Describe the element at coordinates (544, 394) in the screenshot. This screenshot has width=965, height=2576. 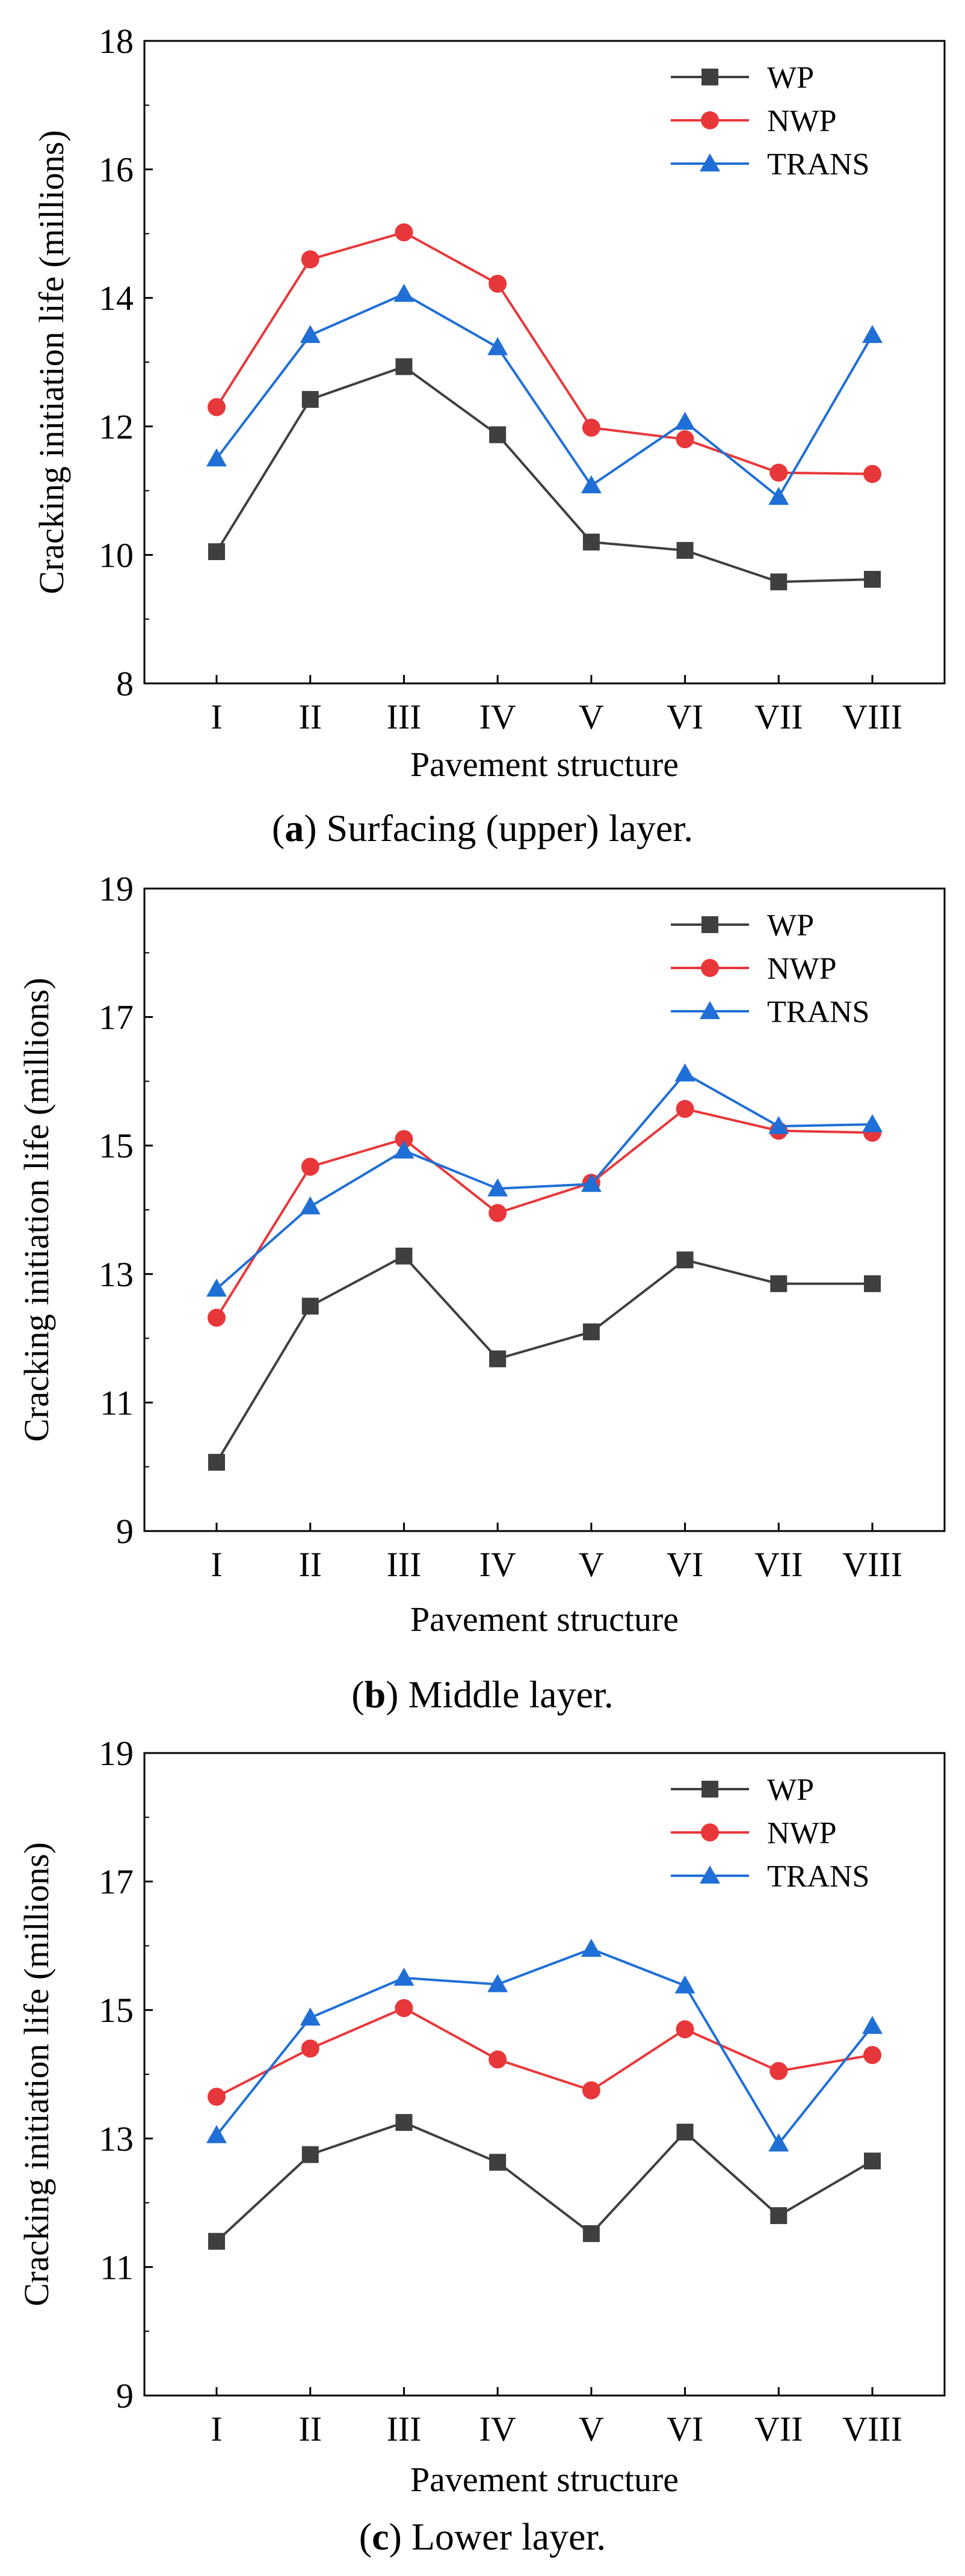
I see `series-trans` at that location.